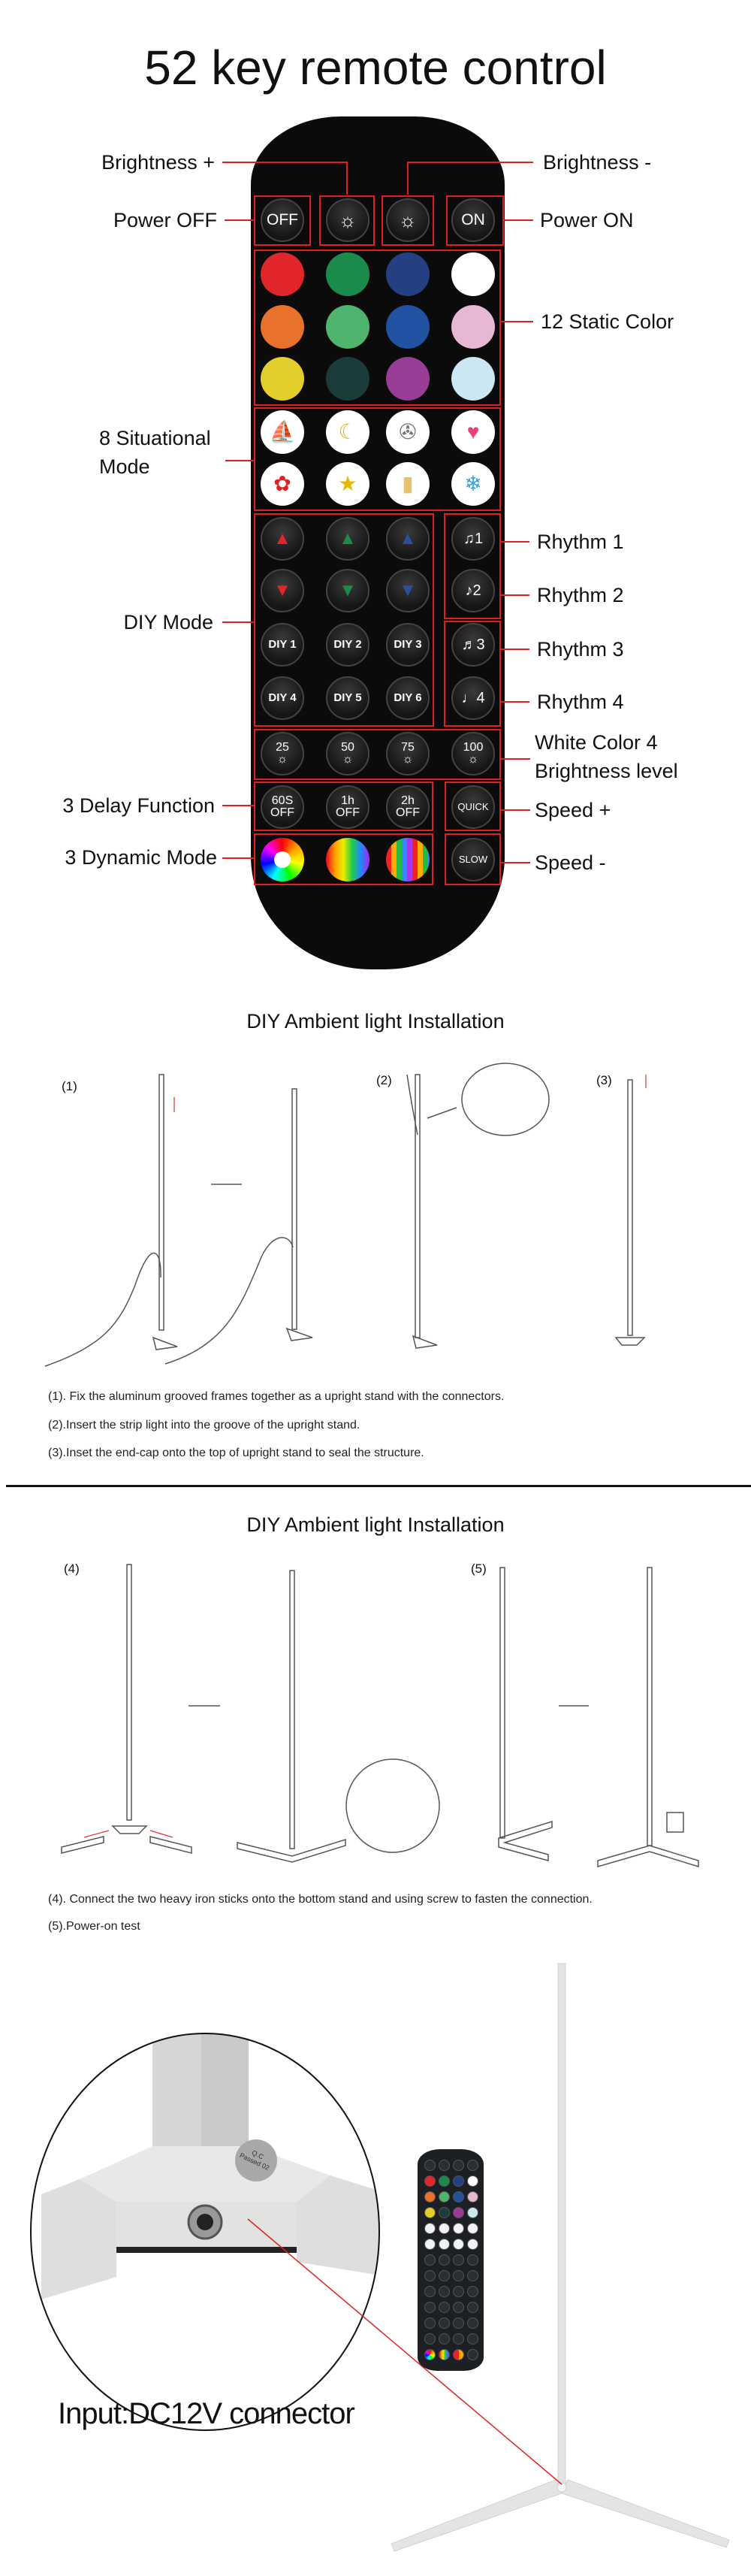  What do you see at coordinates (473, 432) in the screenshot?
I see `hearts-mode-button: ♥` at bounding box center [473, 432].